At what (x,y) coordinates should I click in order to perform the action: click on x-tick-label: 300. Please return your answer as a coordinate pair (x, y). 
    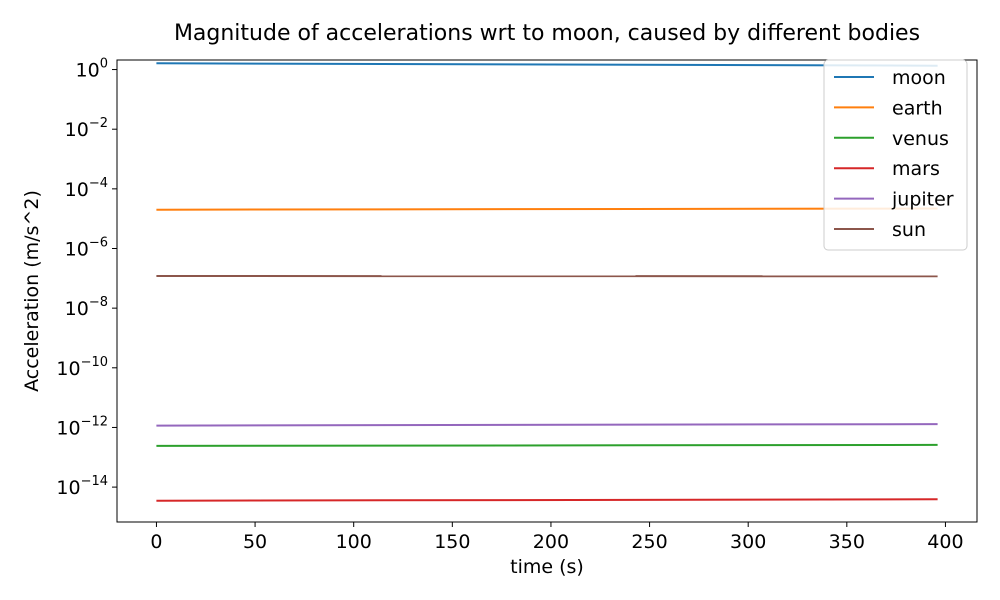
    Looking at the image, I should click on (748, 542).